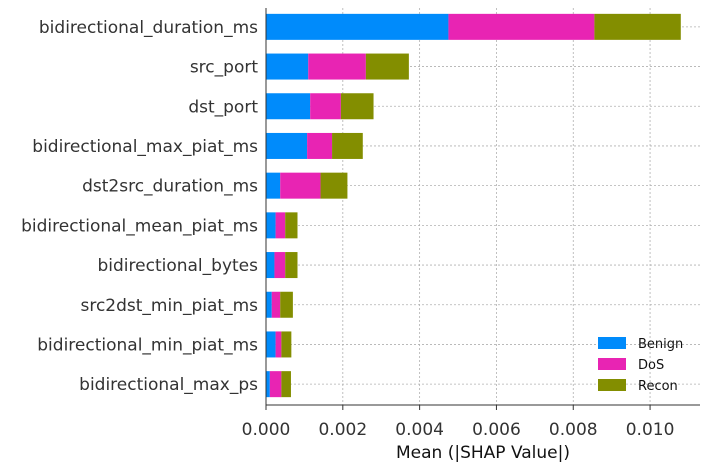 The height and width of the screenshot is (470, 710). Describe the element at coordinates (139, 226) in the screenshot. I see `y-tick-label: bidirectional_mean_piat_ms` at that location.